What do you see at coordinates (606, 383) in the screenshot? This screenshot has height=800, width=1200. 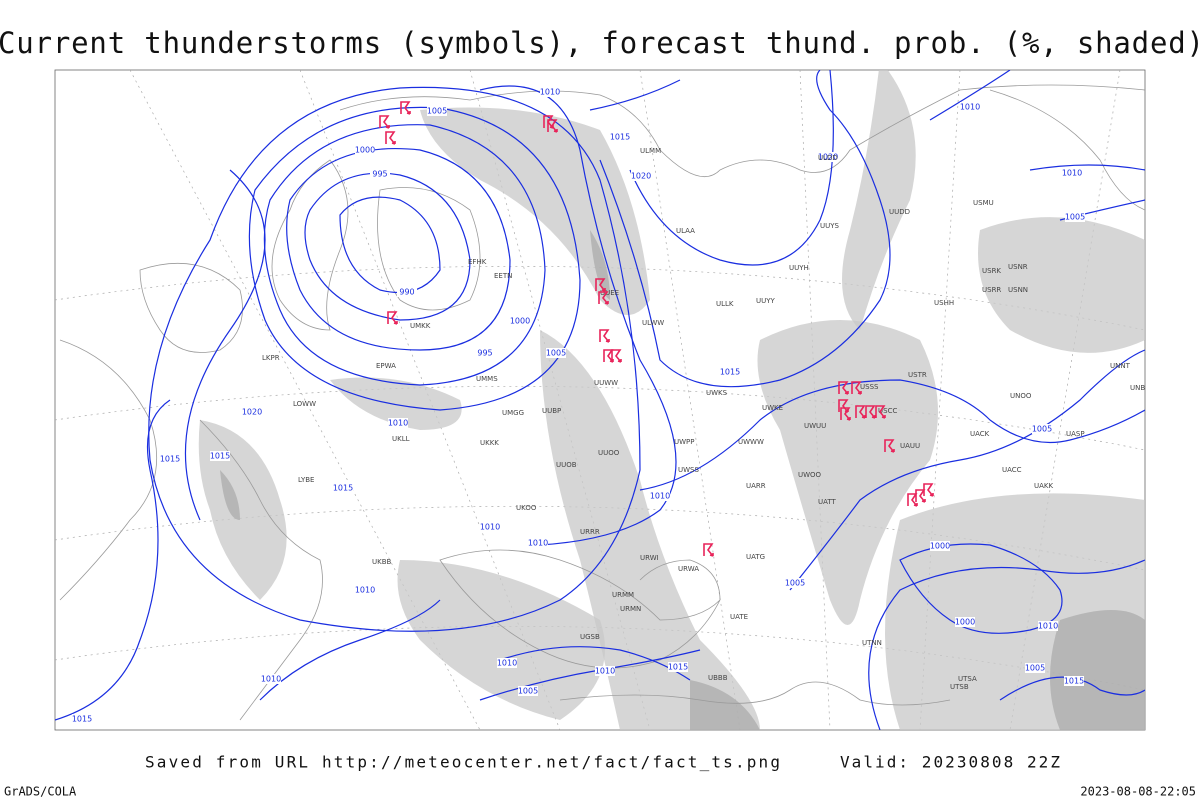 I see `station-label: UUWW` at bounding box center [606, 383].